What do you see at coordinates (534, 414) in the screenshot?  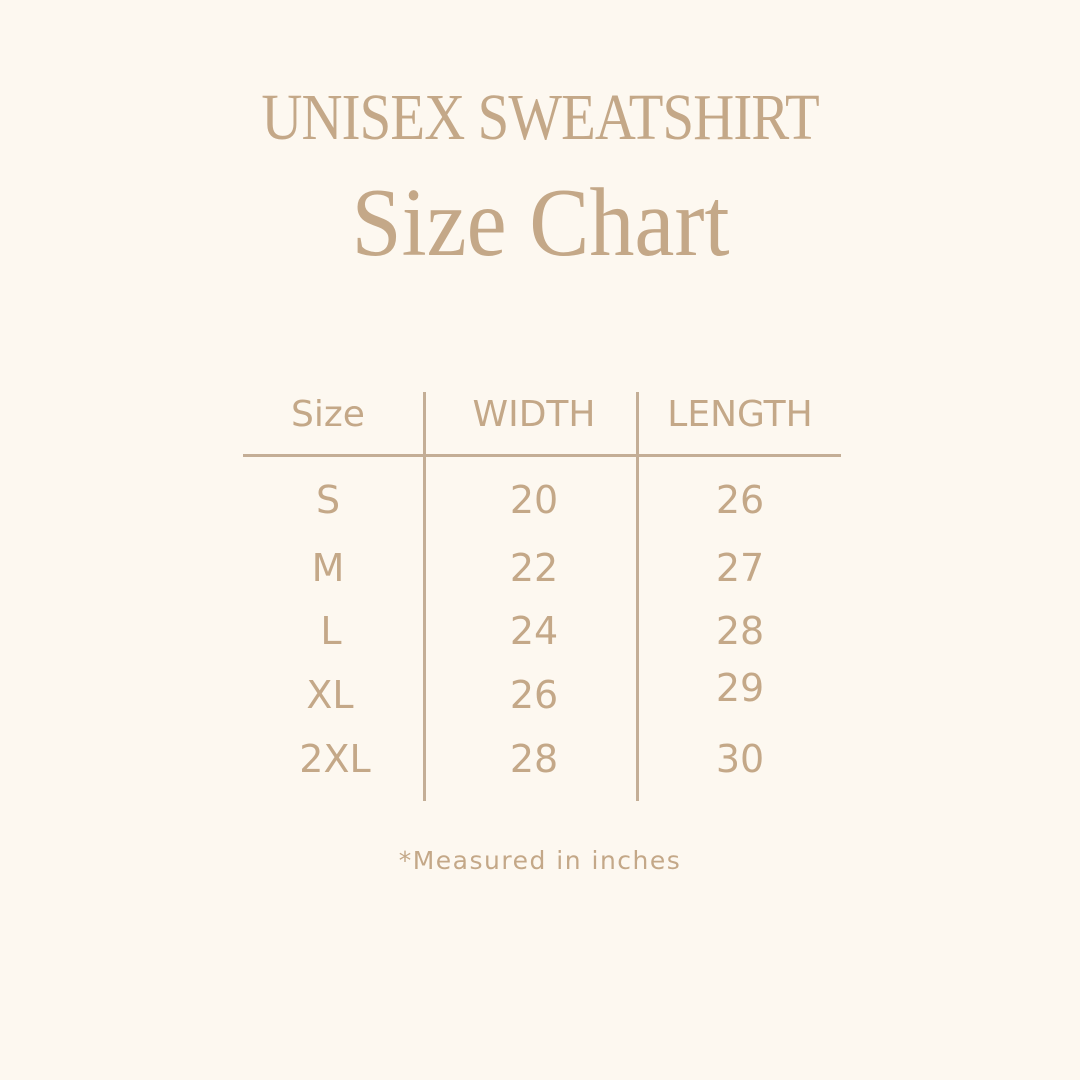 I see `header-width: WIDTH` at bounding box center [534, 414].